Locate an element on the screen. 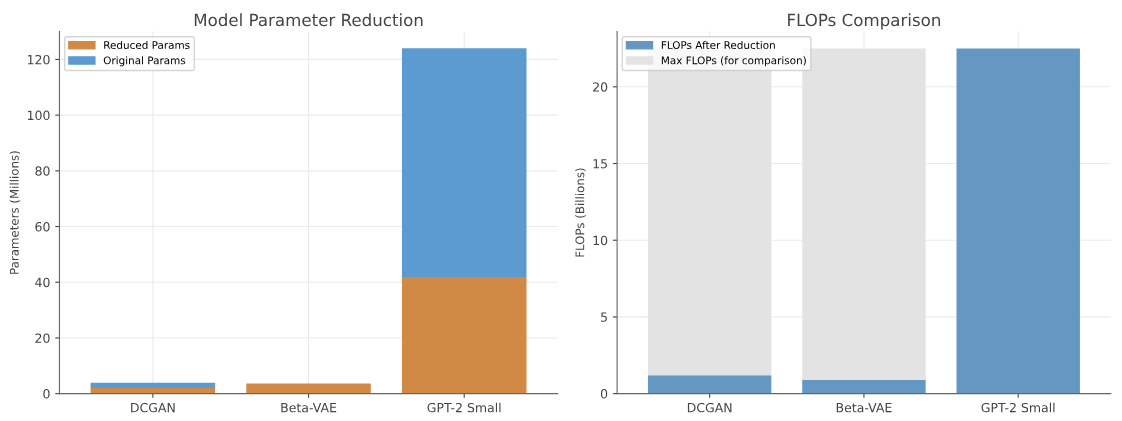 Image resolution: width=1122 pixels, height=421 pixels. legend-label: Original Params is located at coordinates (144, 61).